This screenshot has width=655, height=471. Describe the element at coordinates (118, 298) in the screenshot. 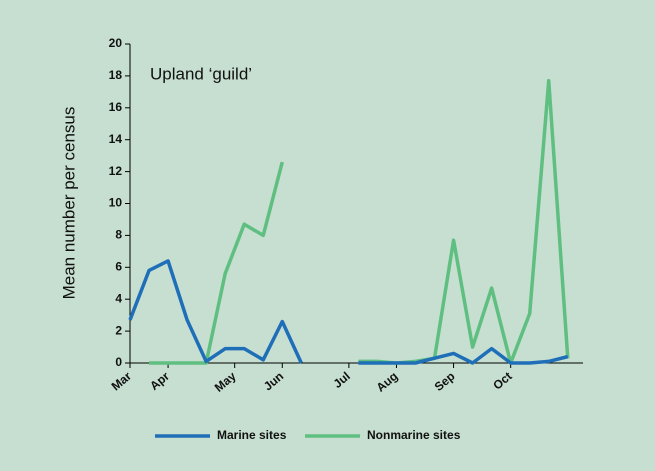

I see `y-tick-label: 4` at that location.